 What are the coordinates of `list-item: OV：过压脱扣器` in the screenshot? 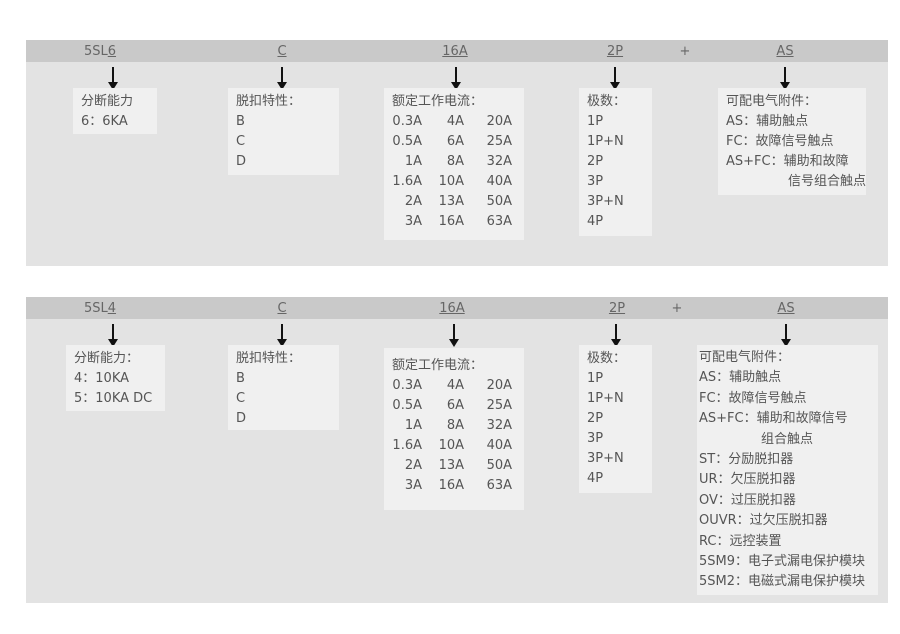 It's located at (747, 500).